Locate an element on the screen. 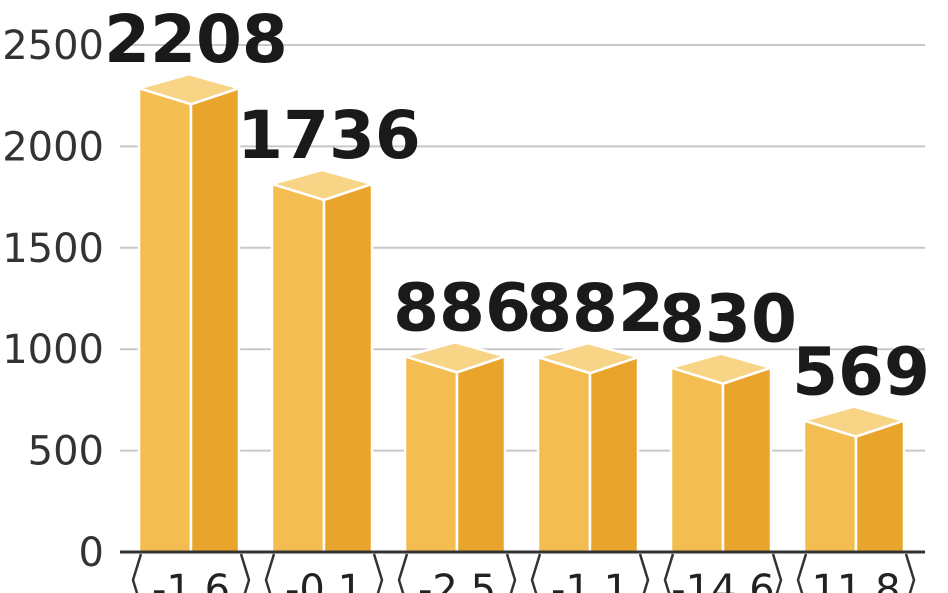 The height and width of the screenshot is (593, 948). value-label: 830 is located at coordinates (728, 319).